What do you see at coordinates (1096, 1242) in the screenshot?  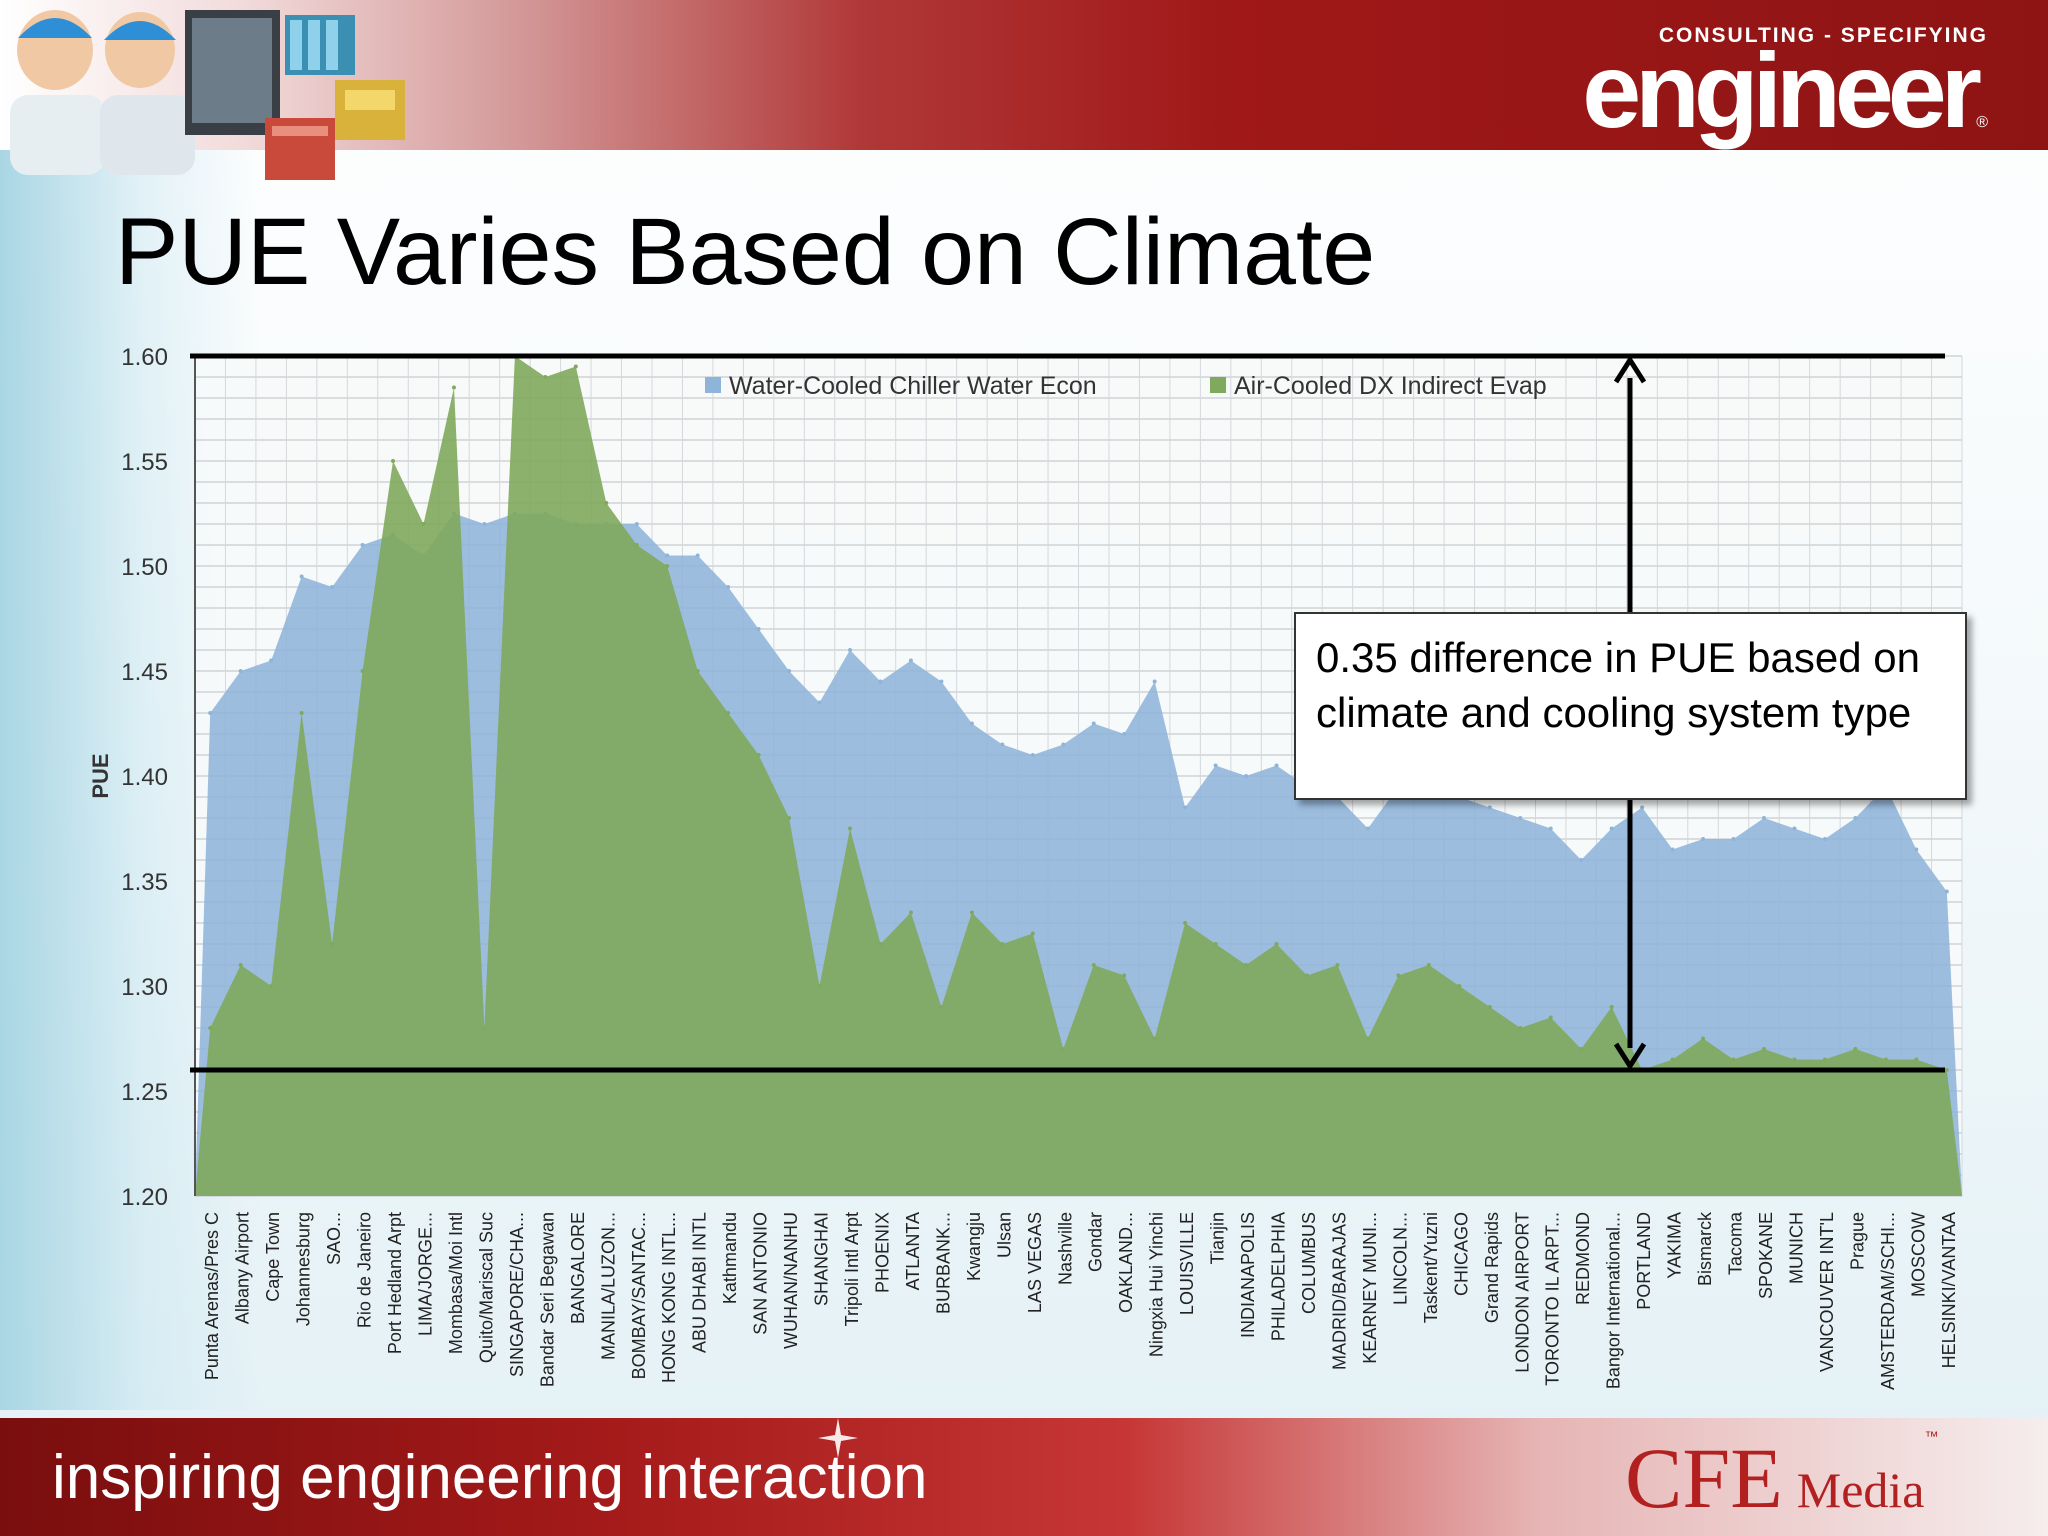 I see `x-tick-label: Gondar` at bounding box center [1096, 1242].